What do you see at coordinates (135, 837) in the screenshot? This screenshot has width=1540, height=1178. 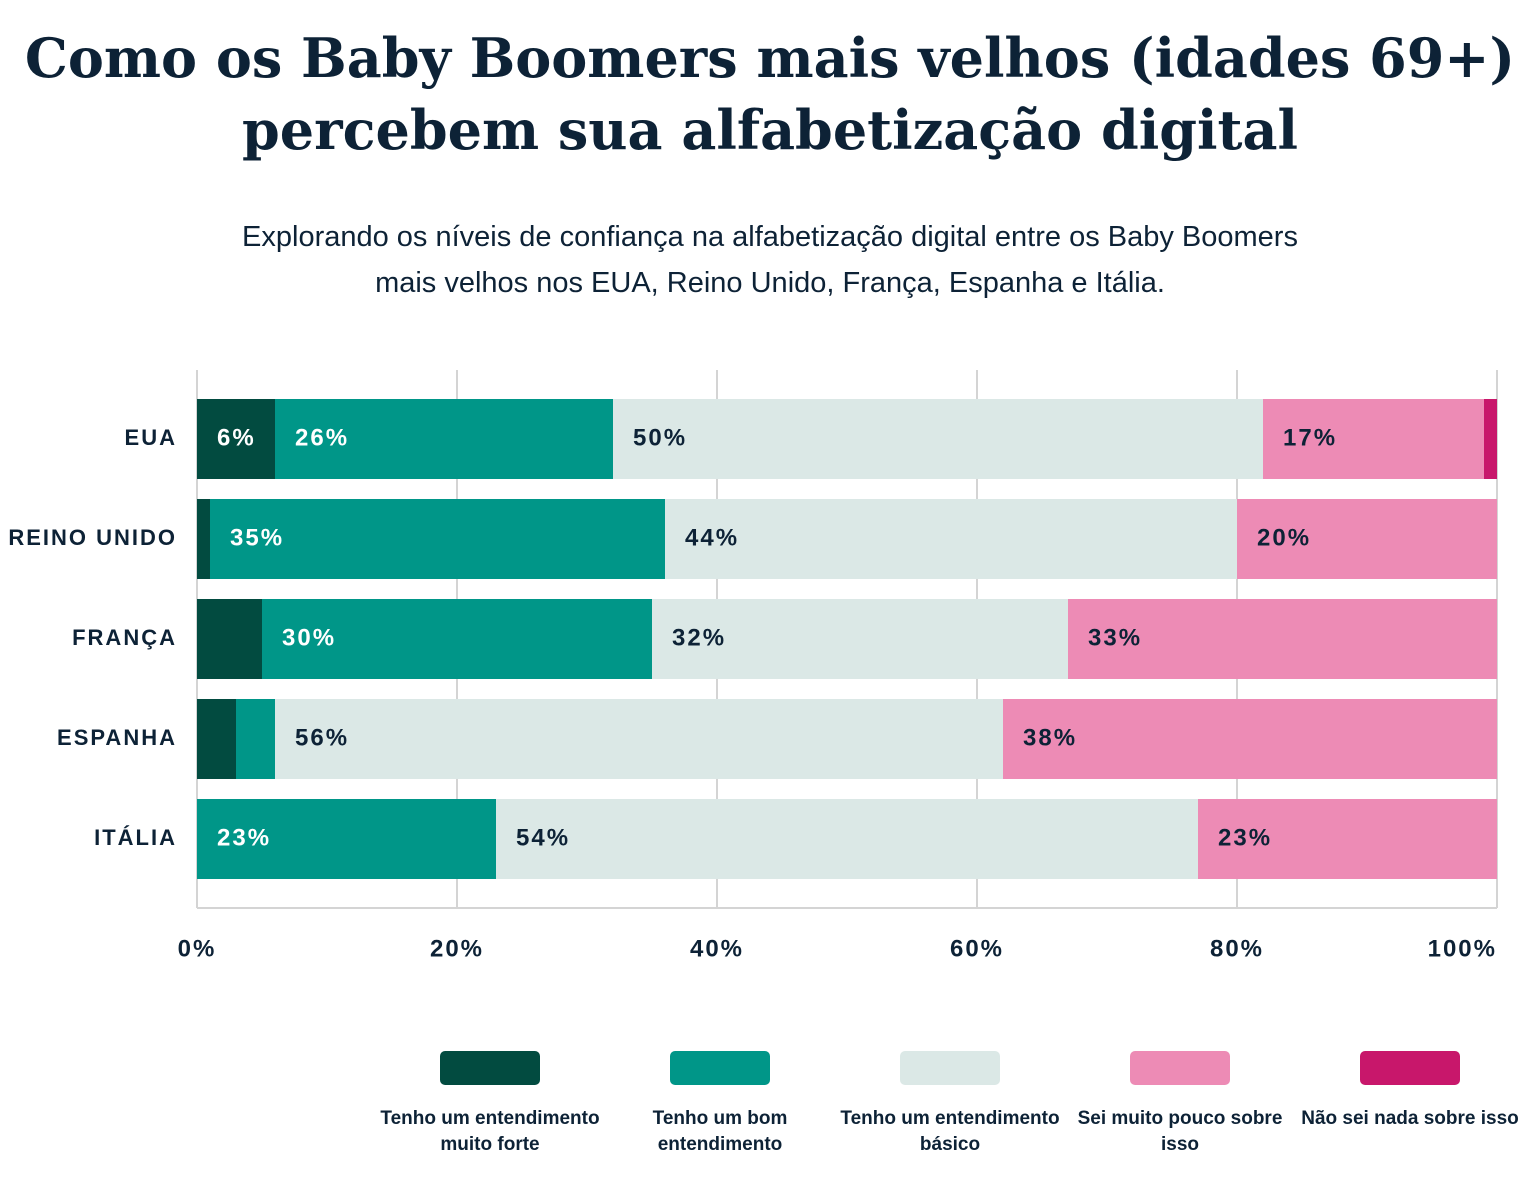 I see `y-tick-label: ITÁLIA` at bounding box center [135, 837].